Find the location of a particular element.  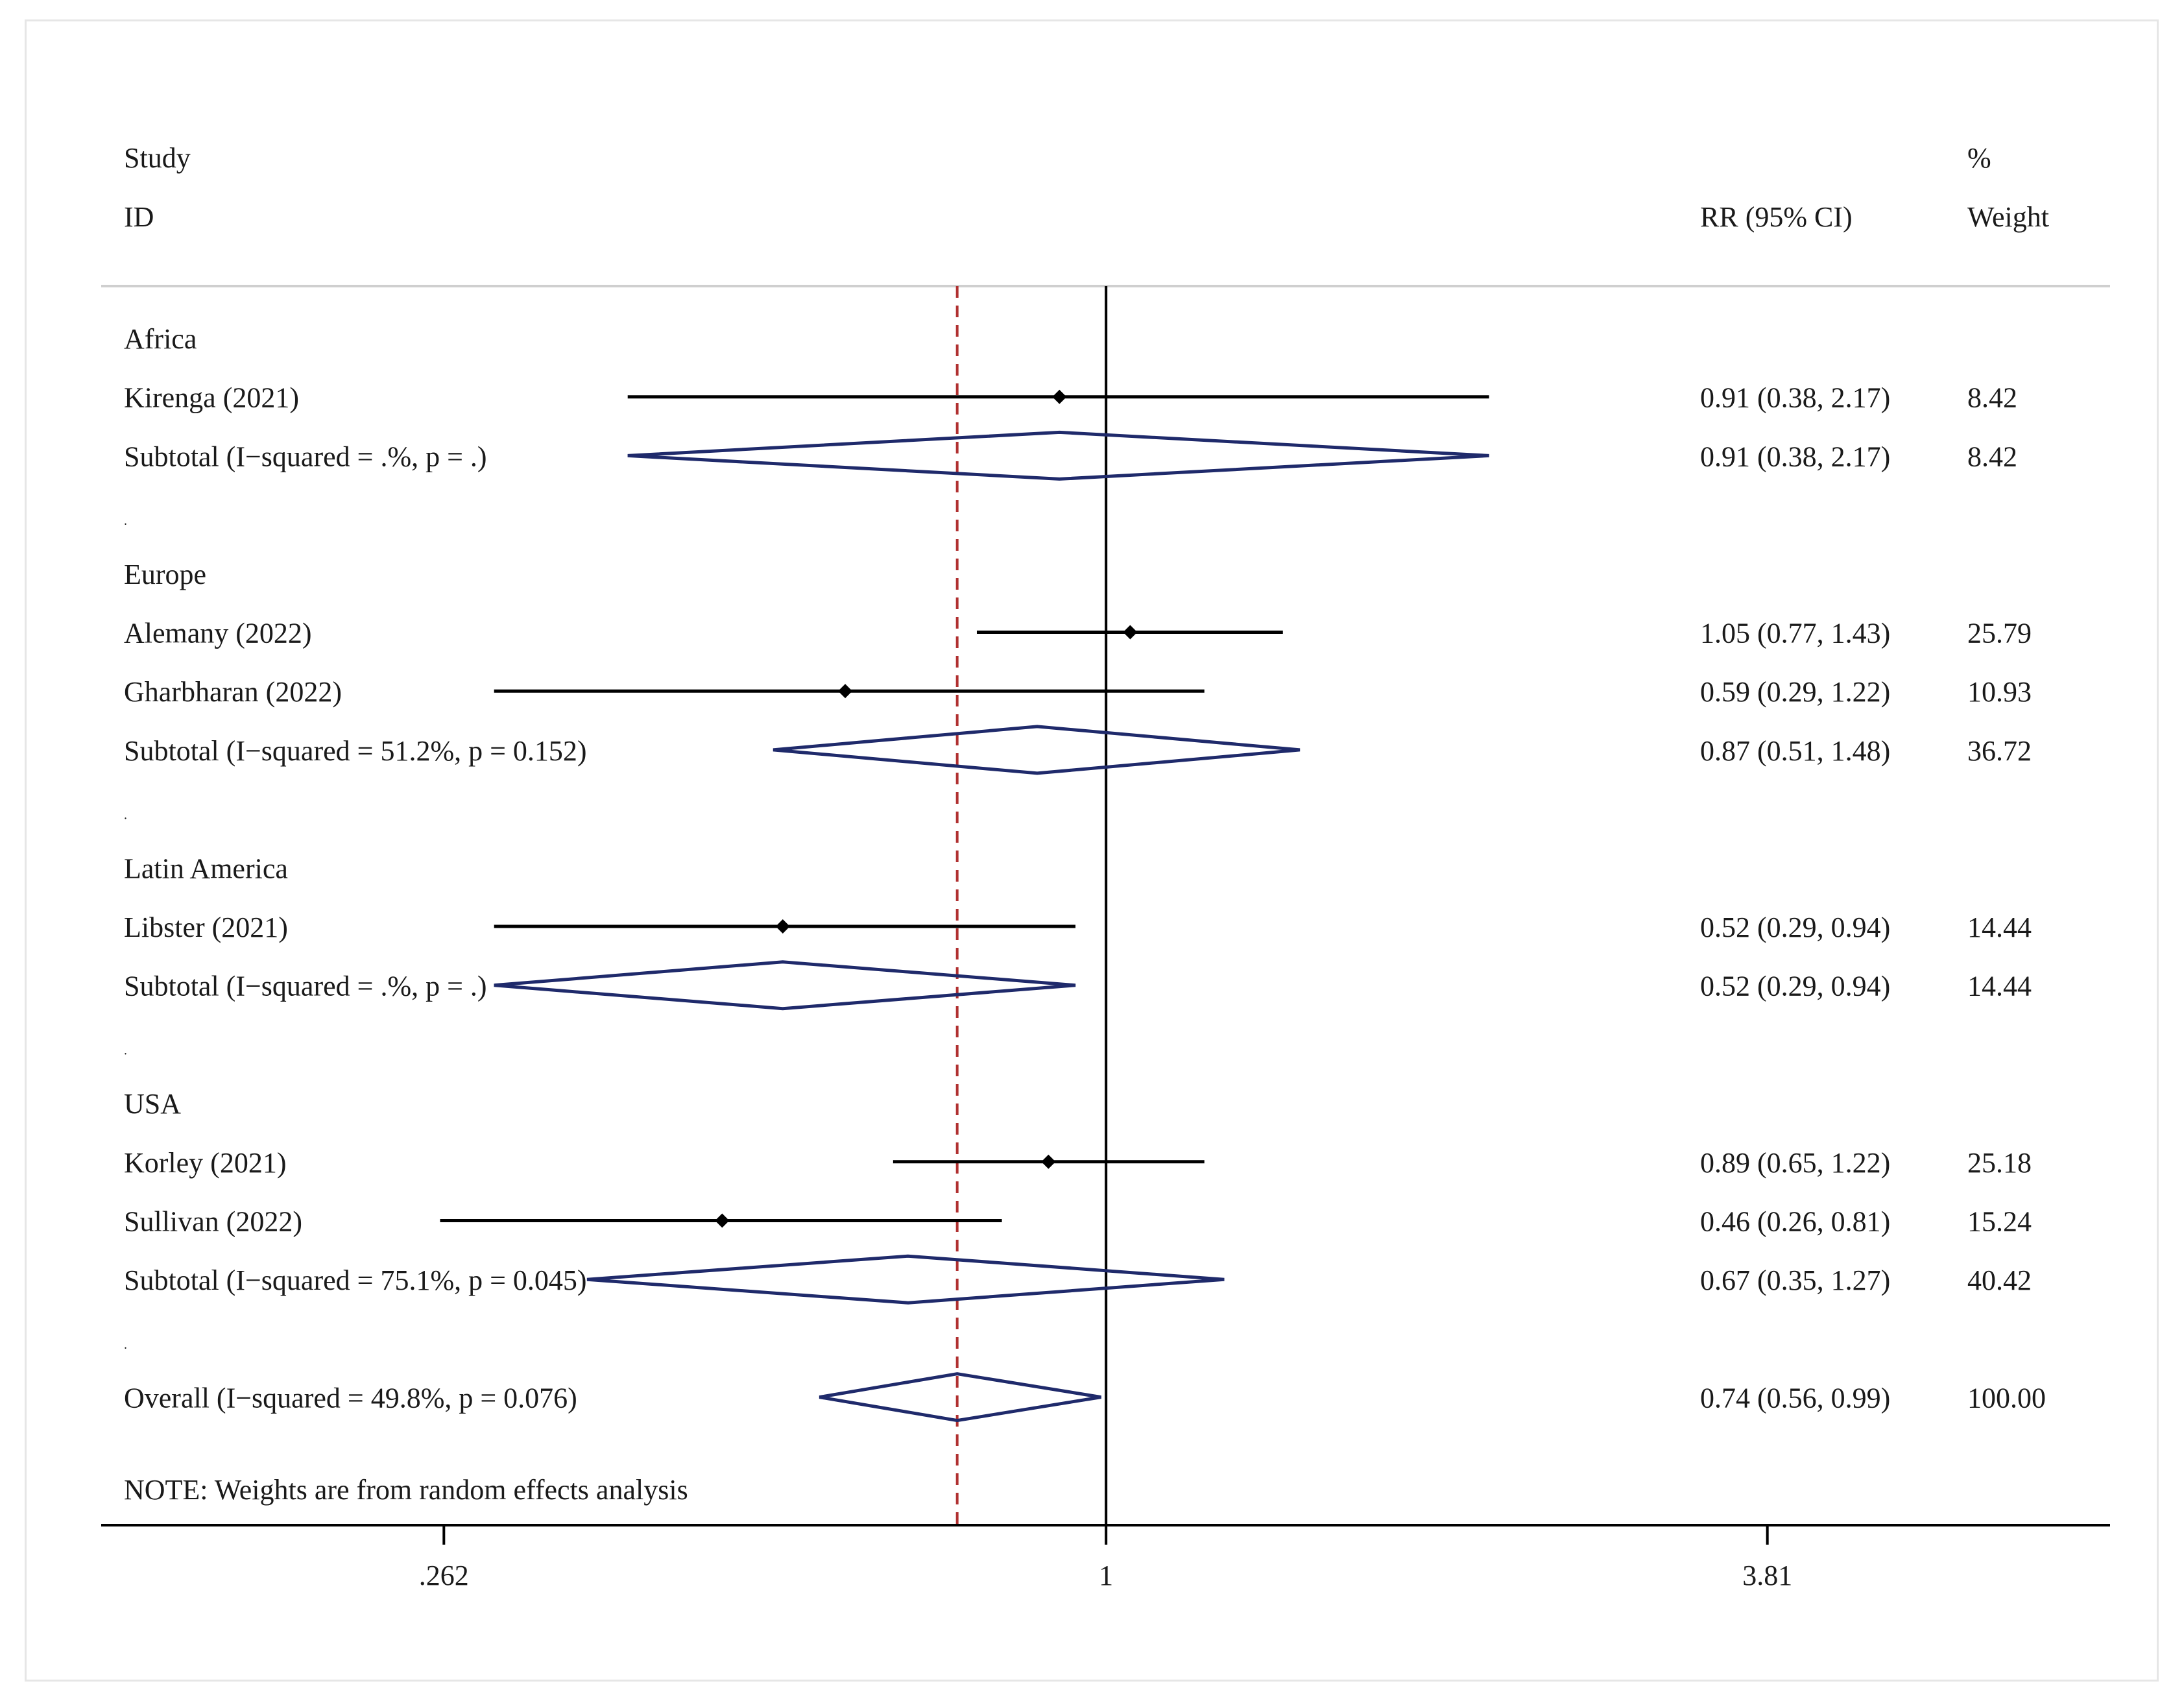

header-rr: RR (95% CI) is located at coordinates (1777, 217).